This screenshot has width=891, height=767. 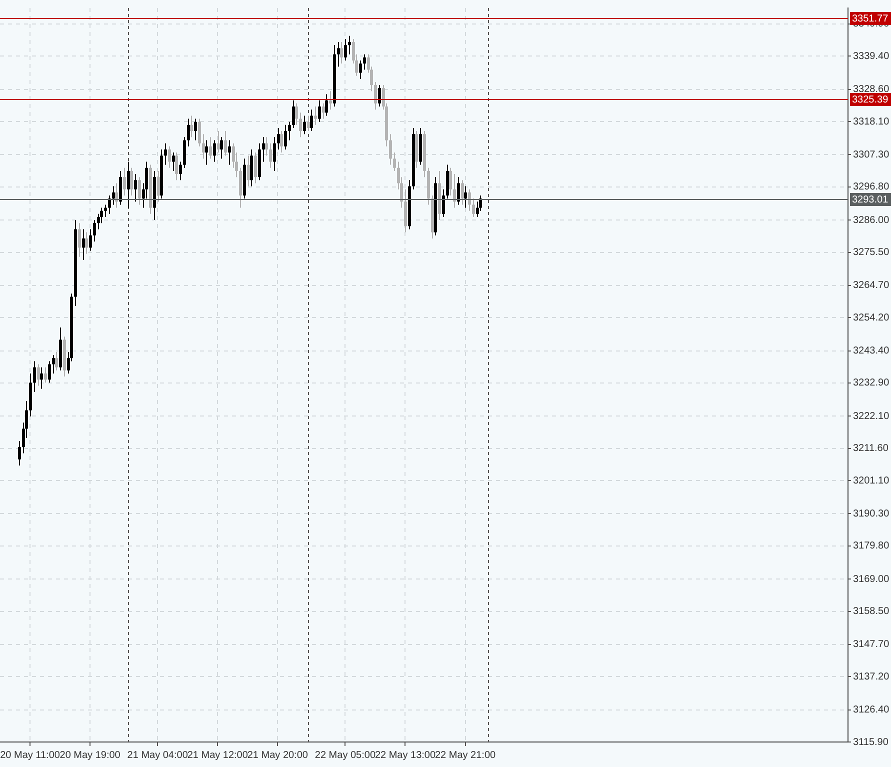 I want to click on y-tick-label: 3264.70, so click(x=871, y=286).